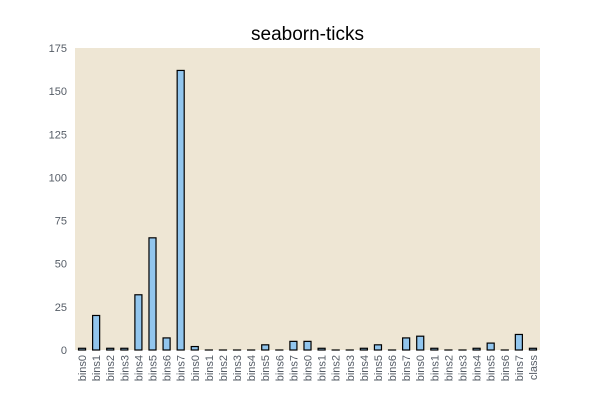 Image resolution: width=600 pixels, height=400 pixels. I want to click on y-tick-label: 0, so click(64, 351).